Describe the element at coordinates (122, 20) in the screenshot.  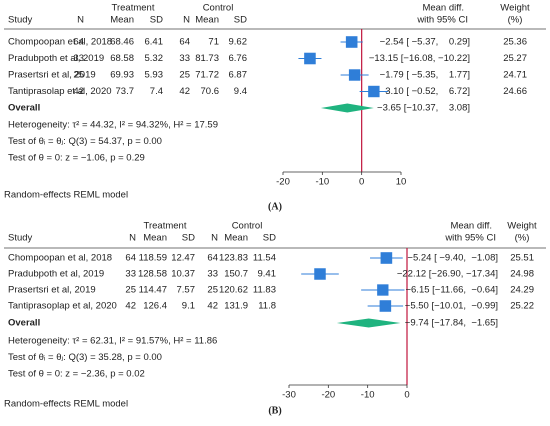
I see `column-header: Mean` at that location.